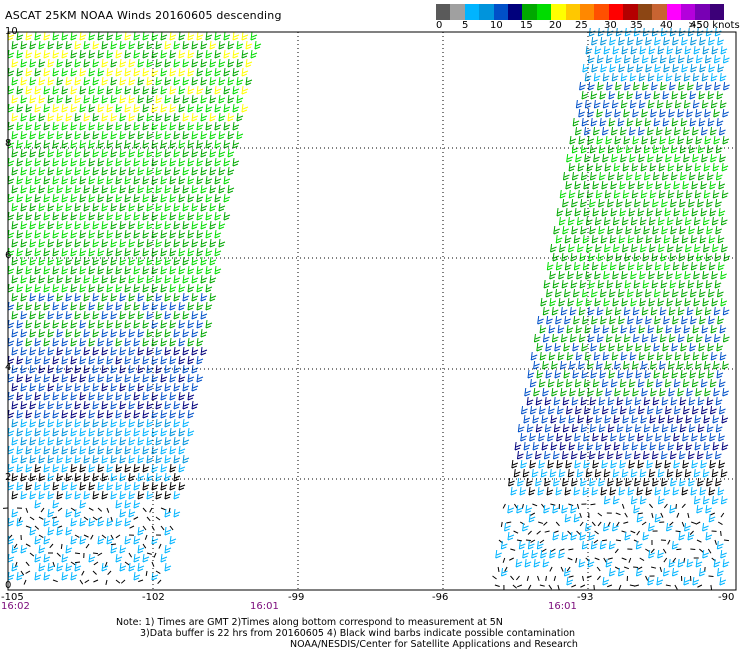 This screenshot has height=650, width=740. Describe the element at coordinates (472, 12) in the screenshot. I see `colorbar-swatch` at that location.